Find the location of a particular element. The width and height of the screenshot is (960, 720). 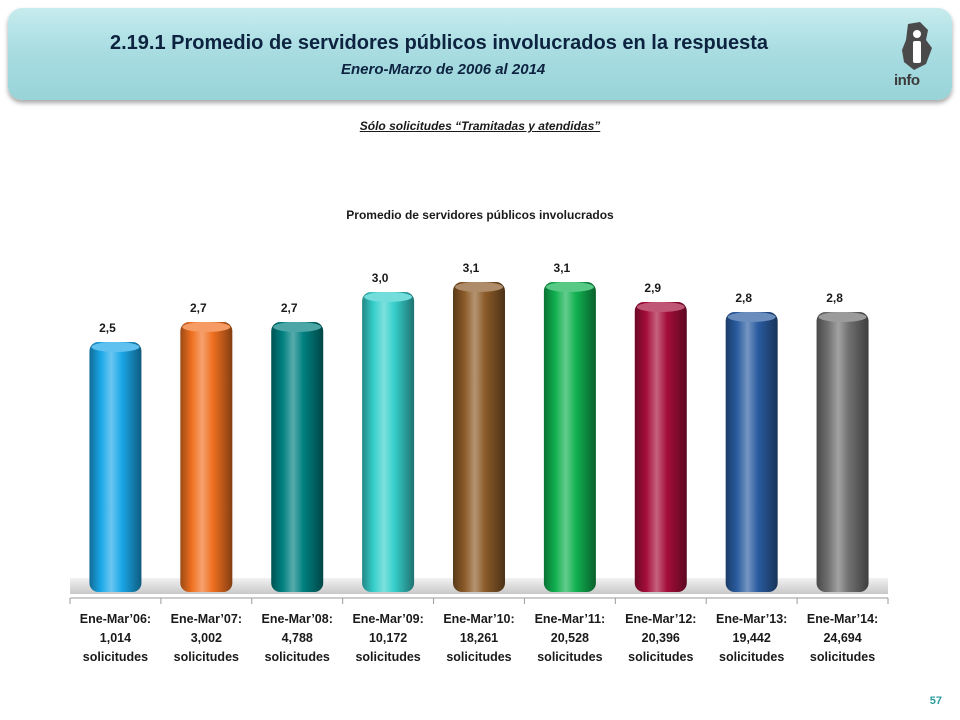

category-label-7-0: Ene-Mar’13: is located at coordinates (751, 619).